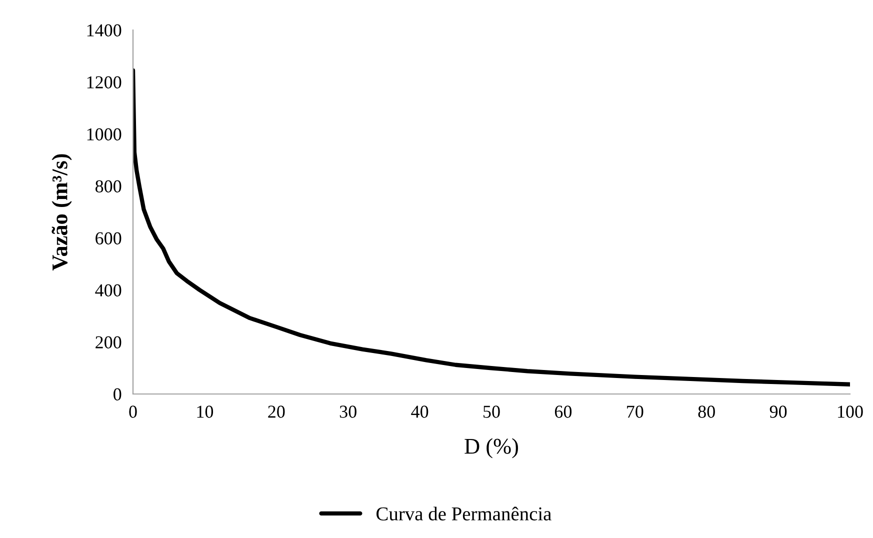 The image size is (873, 538). What do you see at coordinates (104, 30) in the screenshot?
I see `y-tick-label: 1400` at bounding box center [104, 30].